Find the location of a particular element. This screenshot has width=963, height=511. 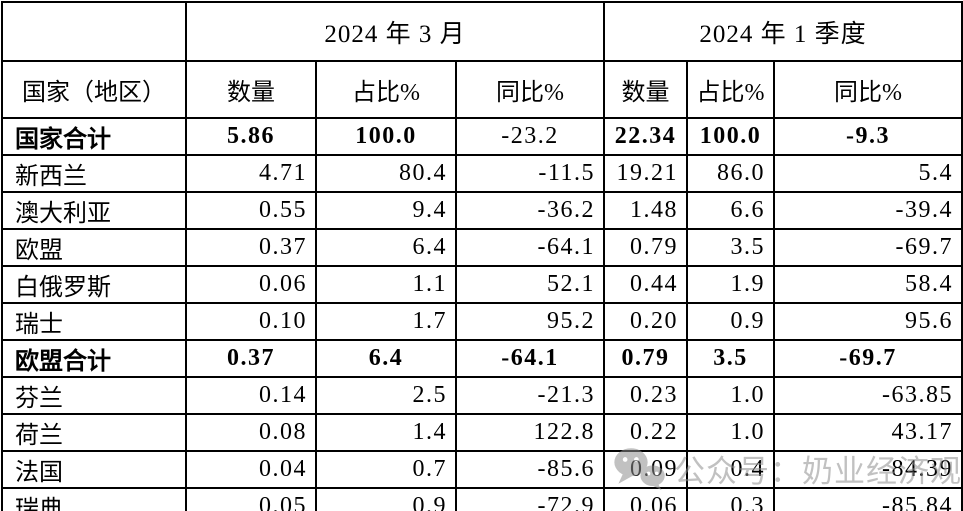

value-cell: 95.2 is located at coordinates (530, 321).